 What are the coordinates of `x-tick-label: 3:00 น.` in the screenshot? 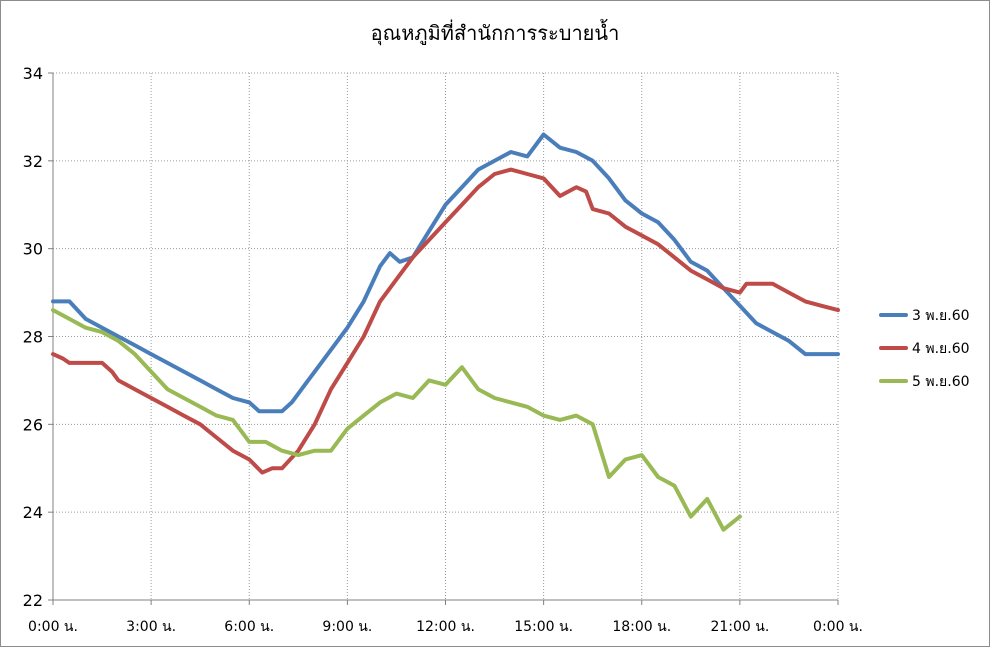 It's located at (151, 627).